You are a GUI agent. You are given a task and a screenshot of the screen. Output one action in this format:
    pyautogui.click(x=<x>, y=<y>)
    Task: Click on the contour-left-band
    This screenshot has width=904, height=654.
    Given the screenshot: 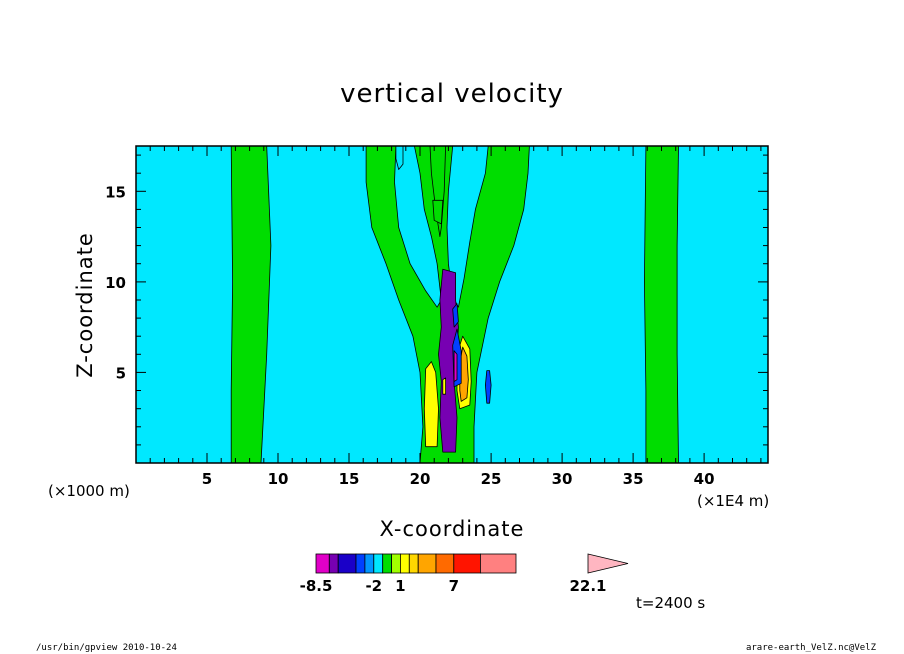 What is the action you would take?
    pyautogui.click(x=251, y=304)
    